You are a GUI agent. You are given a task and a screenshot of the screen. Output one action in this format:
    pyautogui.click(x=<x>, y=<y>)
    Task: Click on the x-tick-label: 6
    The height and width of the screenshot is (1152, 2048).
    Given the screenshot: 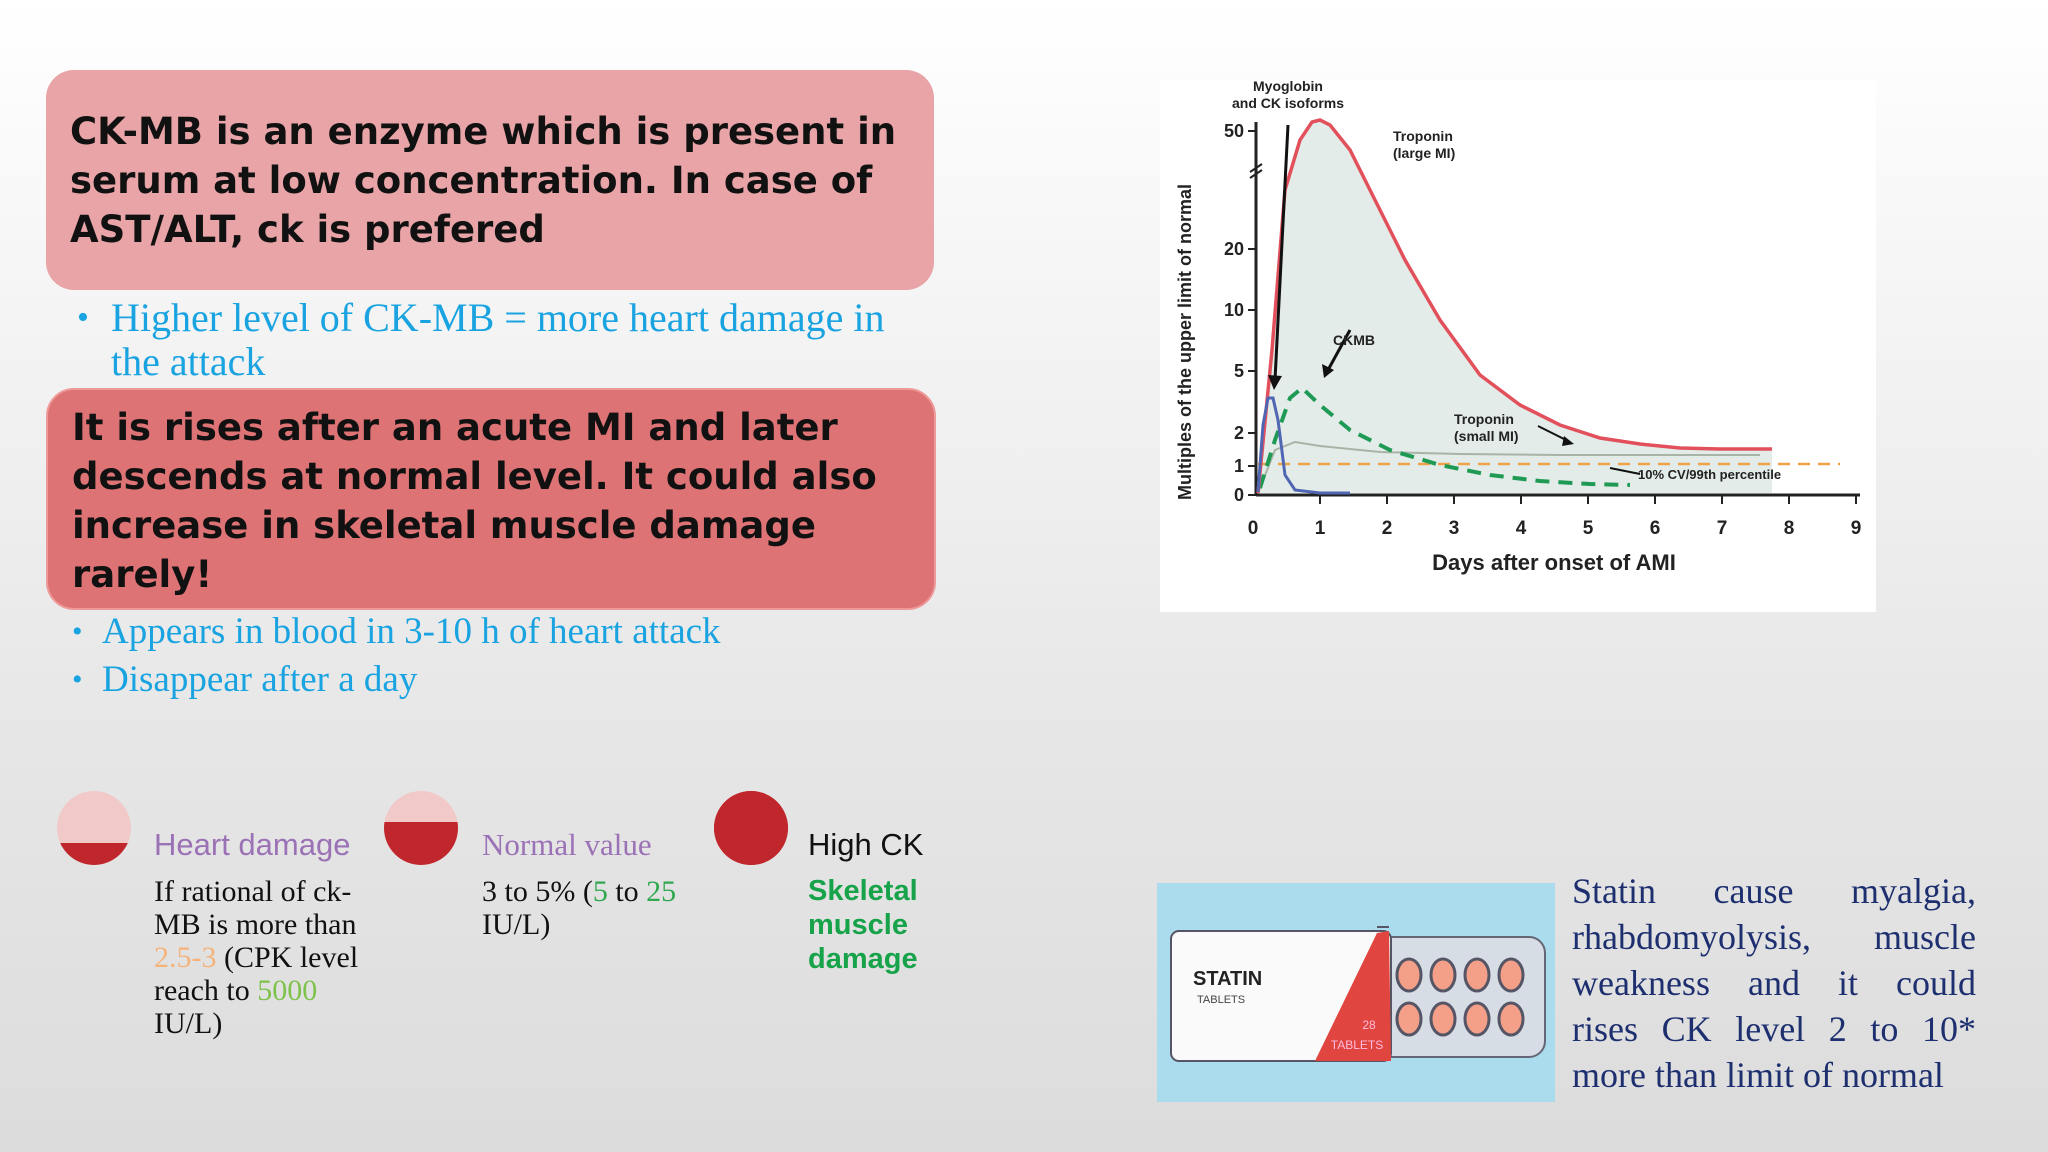 What is the action you would take?
    pyautogui.click(x=1655, y=528)
    